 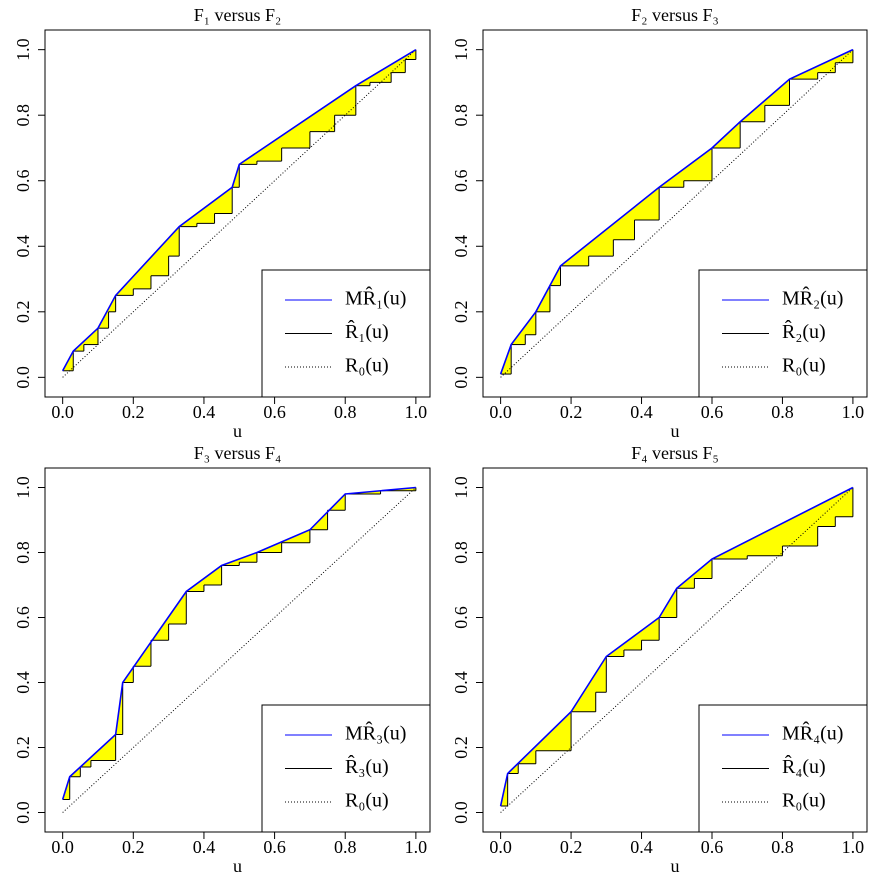 What do you see at coordinates (375, 733) in the screenshot?
I see `legend-label: MR̂₃(u)` at bounding box center [375, 733].